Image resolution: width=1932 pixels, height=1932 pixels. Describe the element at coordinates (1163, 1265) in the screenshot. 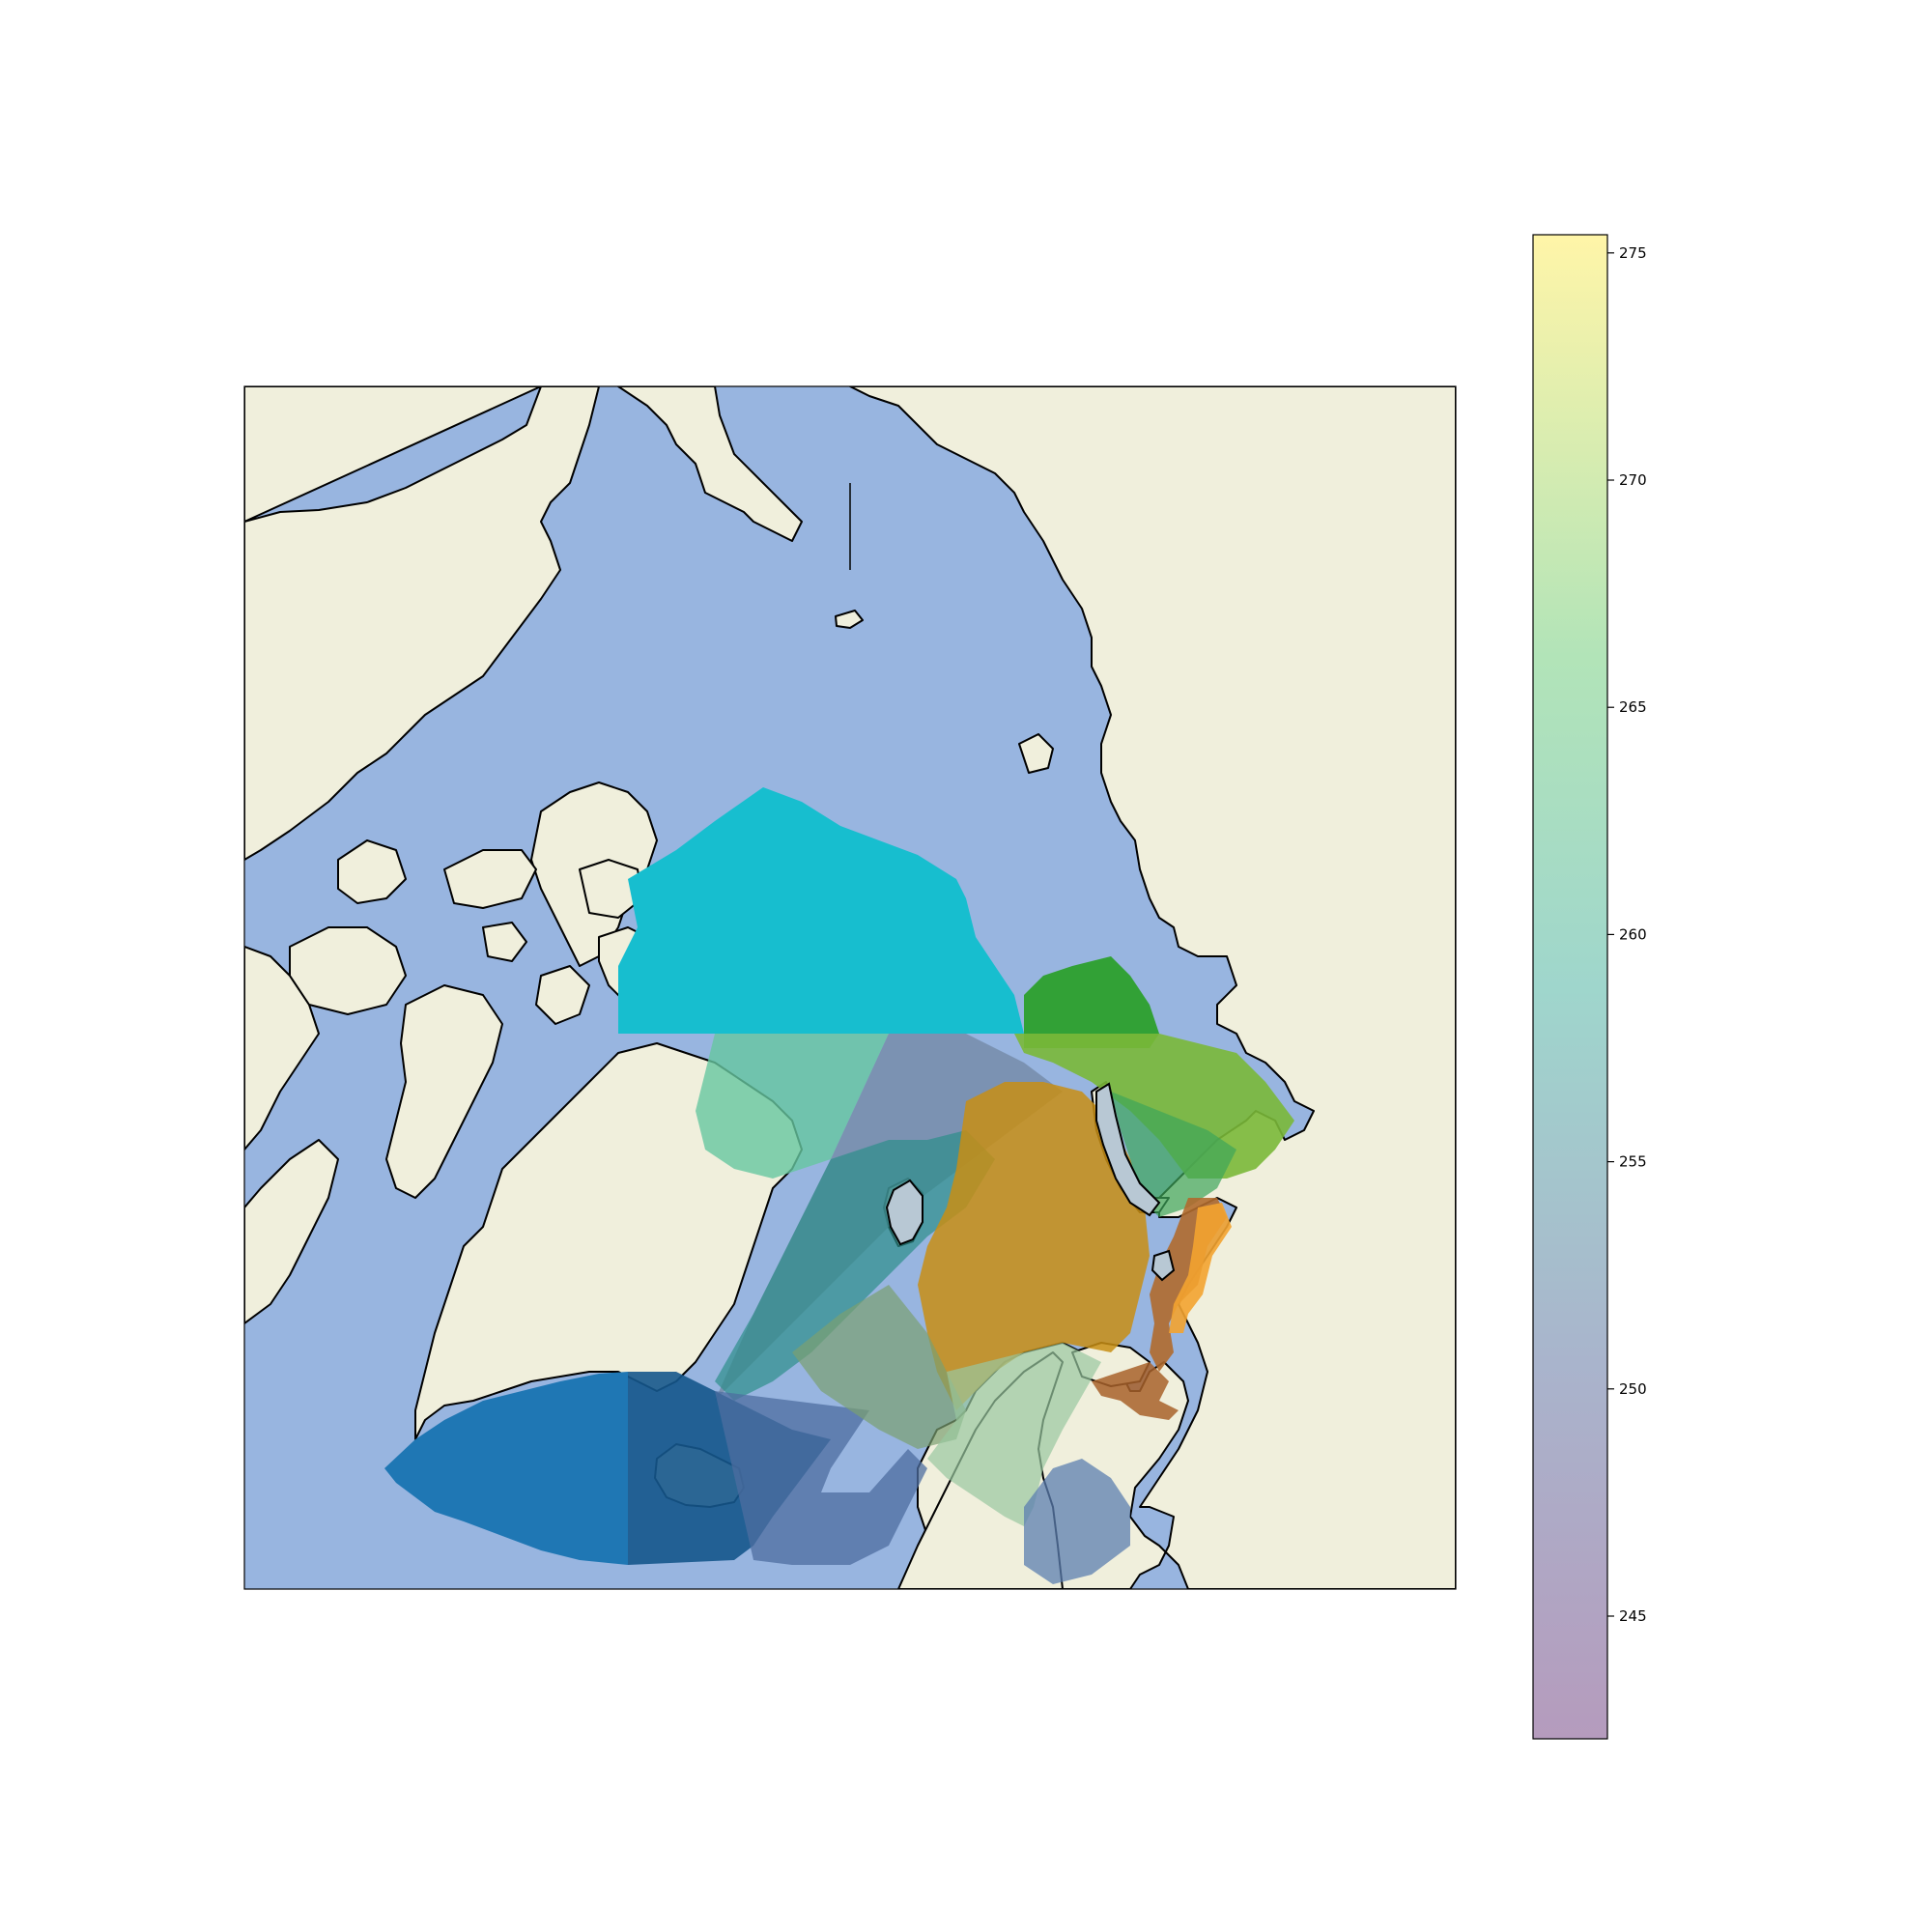

I see `land-kolguev` at that location.